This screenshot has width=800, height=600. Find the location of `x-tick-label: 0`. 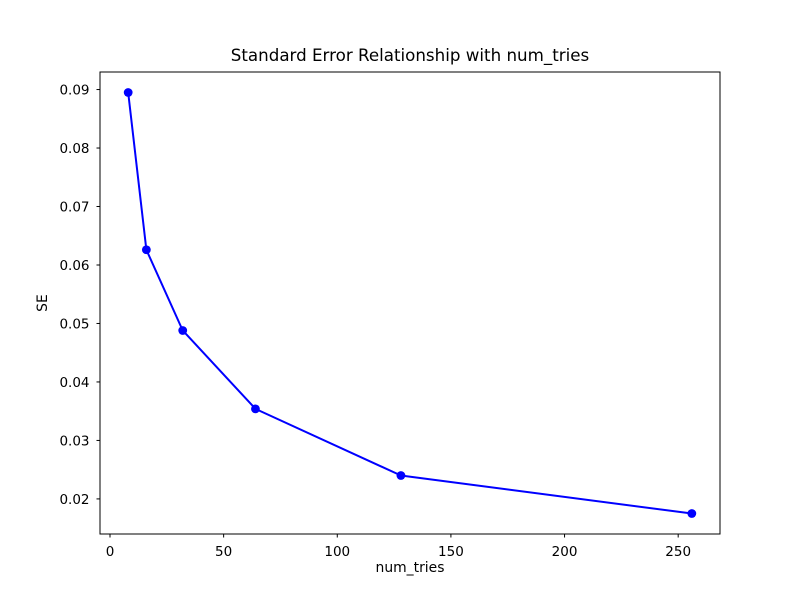

x-tick-label: 0 is located at coordinates (110, 552).